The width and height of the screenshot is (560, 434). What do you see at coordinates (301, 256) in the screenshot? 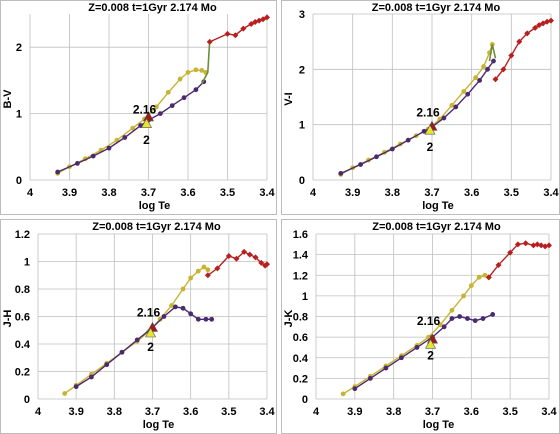
I see `y-tick-label: 1.4` at bounding box center [301, 256].